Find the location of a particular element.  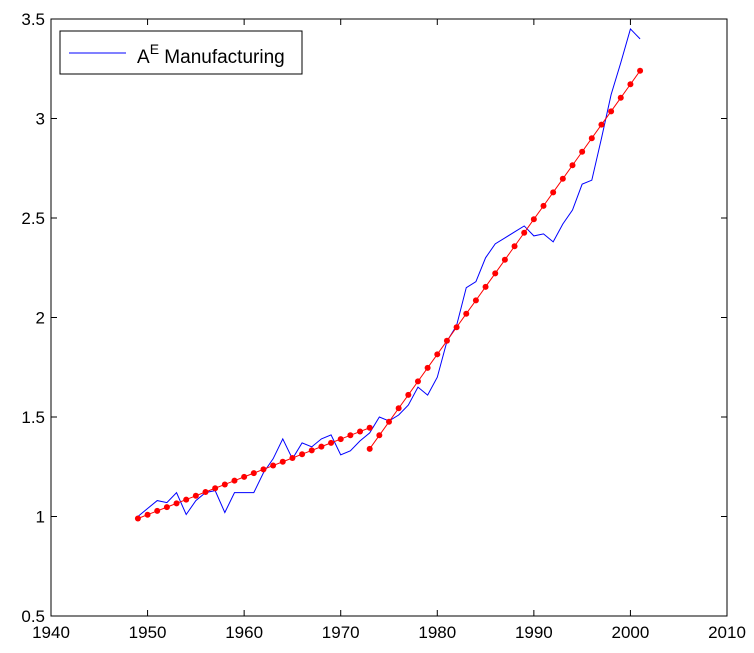

legend-label-sup: E is located at coordinates (154, 49).